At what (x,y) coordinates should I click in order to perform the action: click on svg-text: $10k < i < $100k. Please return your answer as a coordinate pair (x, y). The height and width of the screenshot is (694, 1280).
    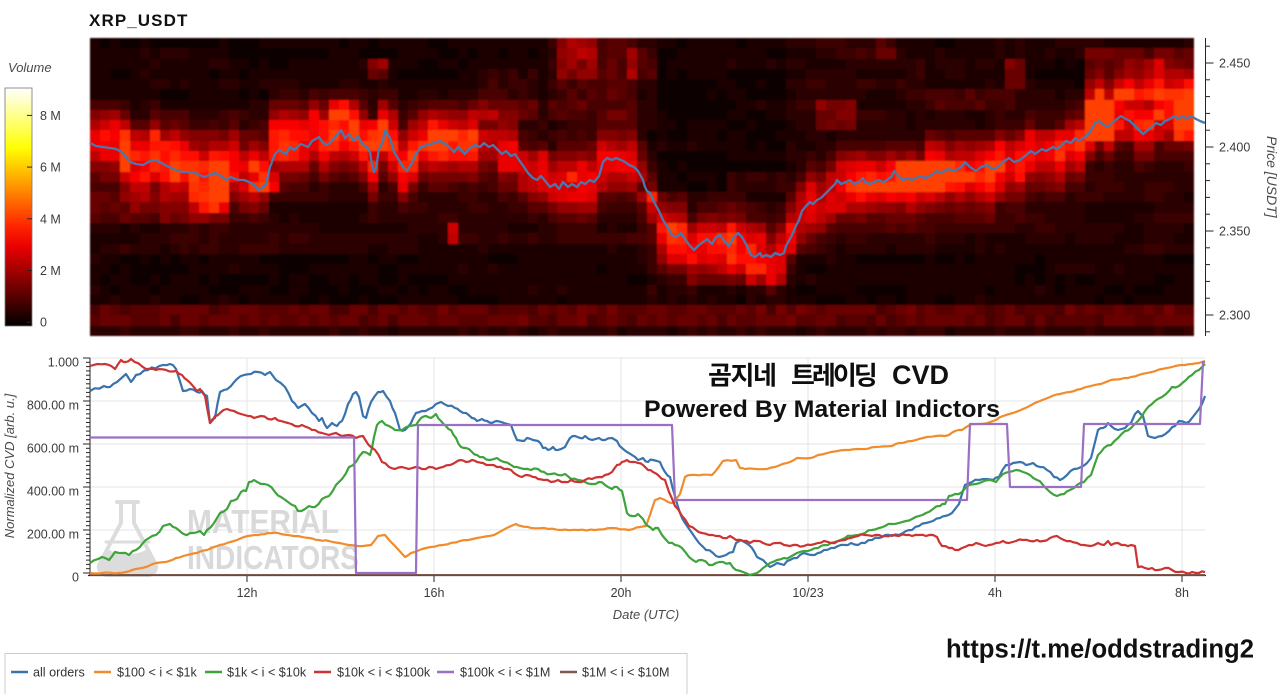
    Looking at the image, I should click on (384, 673).